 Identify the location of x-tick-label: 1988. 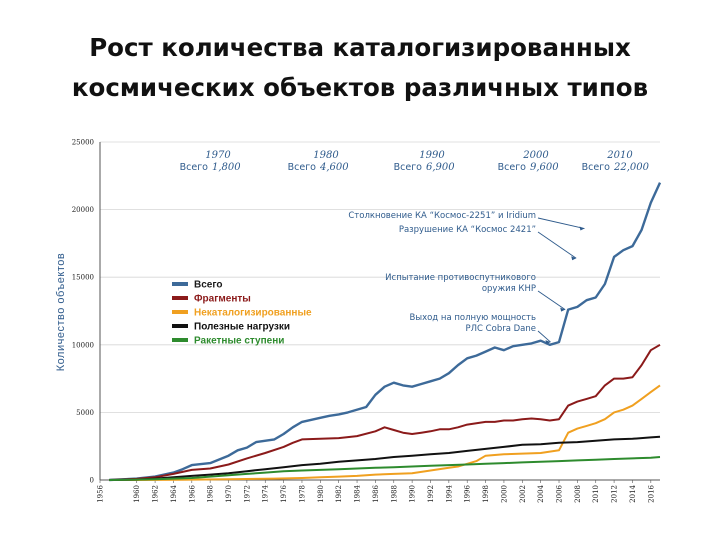
(394, 494).